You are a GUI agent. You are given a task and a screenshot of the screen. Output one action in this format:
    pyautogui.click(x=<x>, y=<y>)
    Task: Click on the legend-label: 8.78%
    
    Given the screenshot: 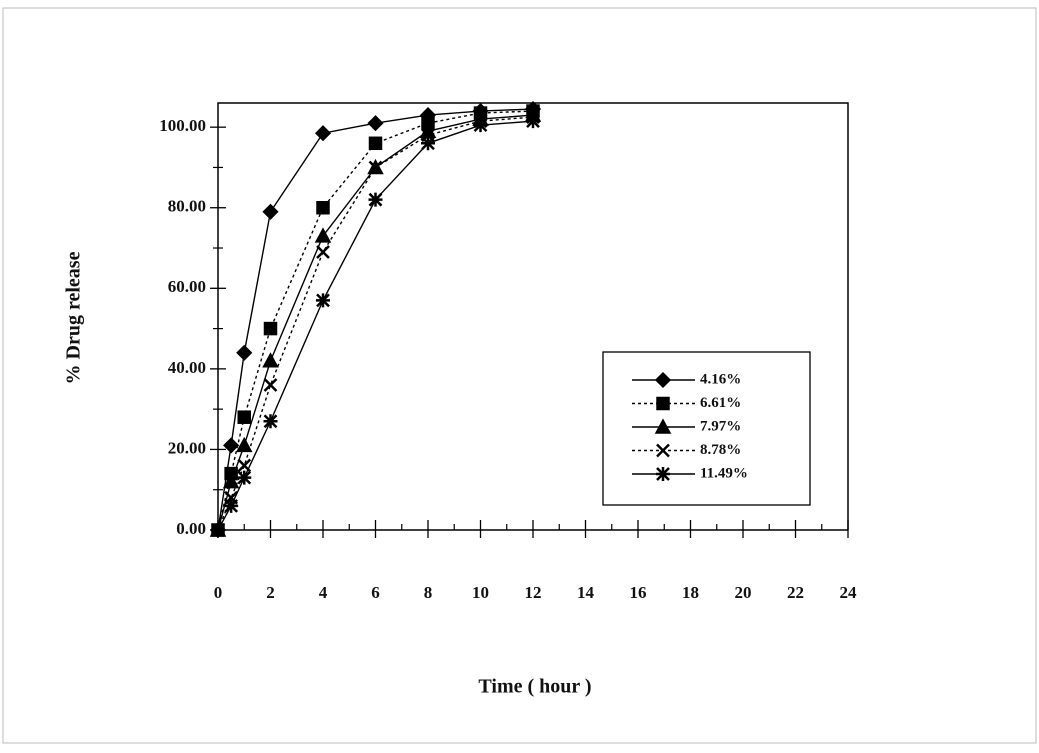 What is the action you would take?
    pyautogui.click(x=720, y=450)
    